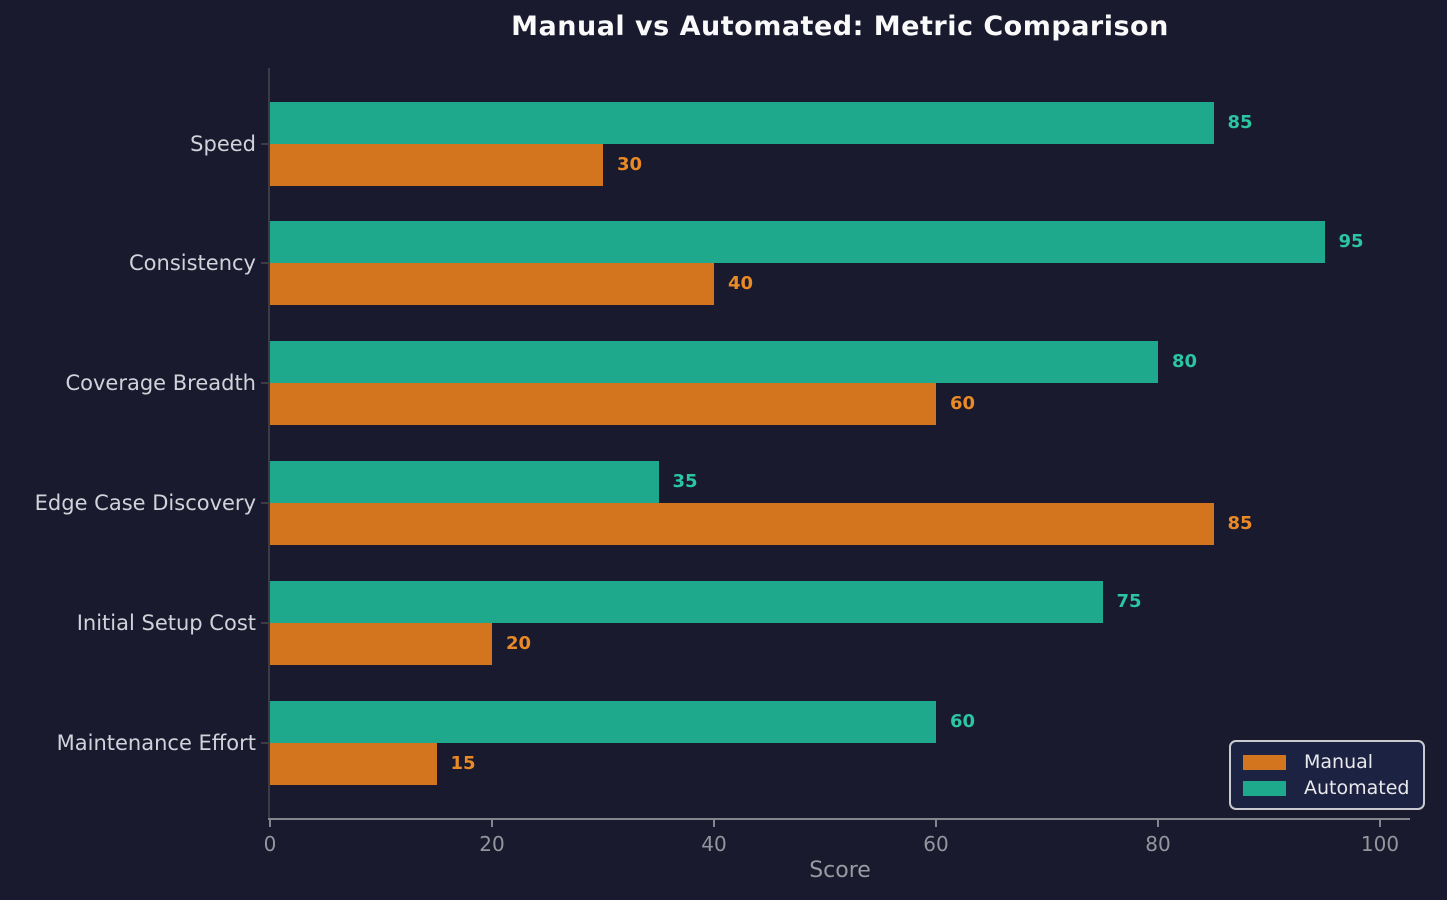 Image resolution: width=1447 pixels, height=900 pixels. What do you see at coordinates (1240, 122) in the screenshot?
I see `value-label-automated-speed: 85` at bounding box center [1240, 122].